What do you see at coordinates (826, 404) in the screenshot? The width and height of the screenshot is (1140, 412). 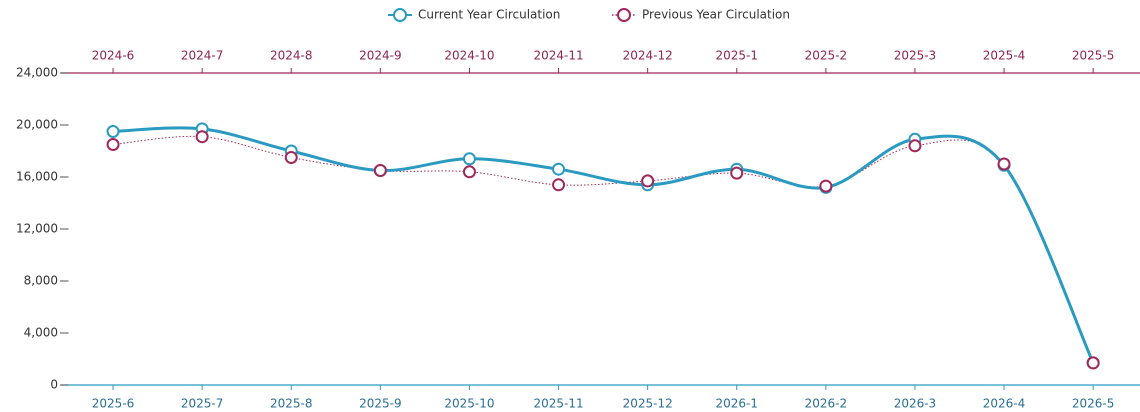 I see `x-tick-label: 2026-2` at bounding box center [826, 404].